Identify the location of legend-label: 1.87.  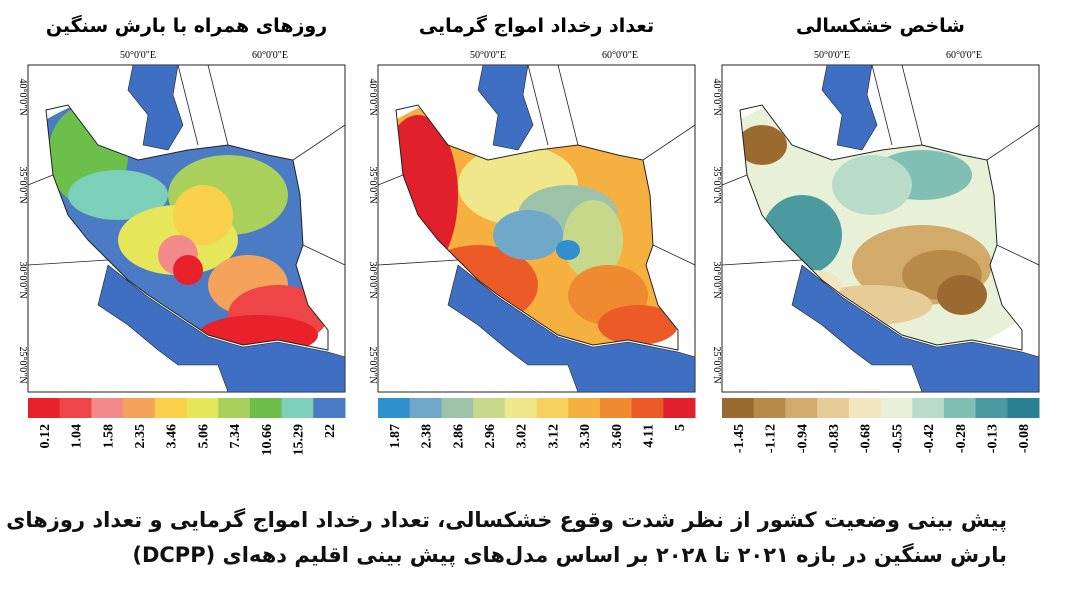
(395, 436).